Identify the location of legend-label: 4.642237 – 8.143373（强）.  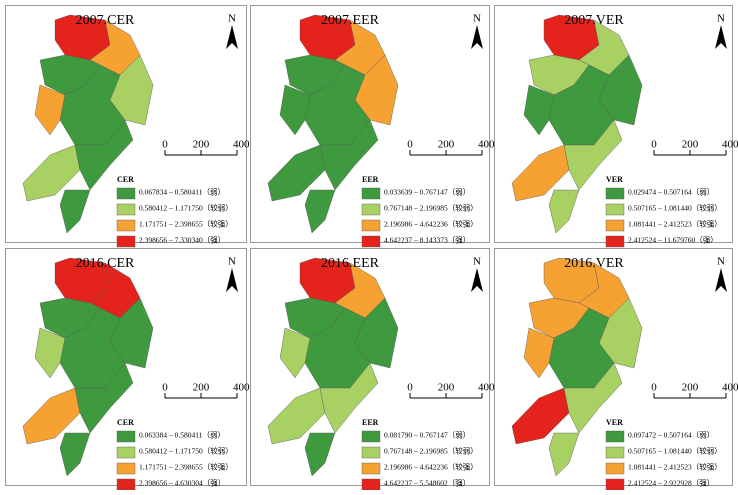
(427, 240).